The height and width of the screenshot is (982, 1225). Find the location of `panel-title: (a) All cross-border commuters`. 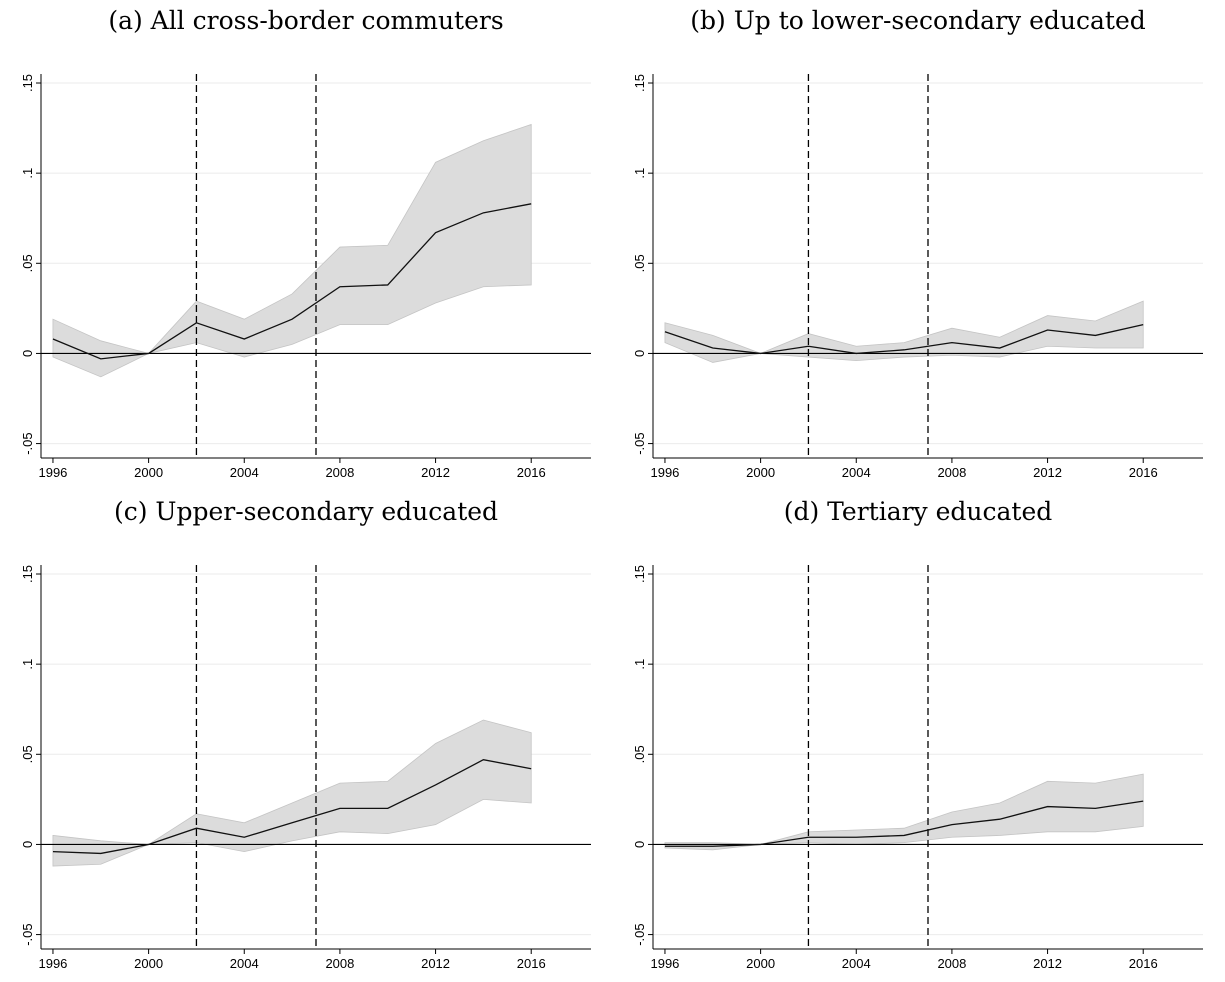

panel-title: (a) All cross-border commuters is located at coordinates (306, 20).